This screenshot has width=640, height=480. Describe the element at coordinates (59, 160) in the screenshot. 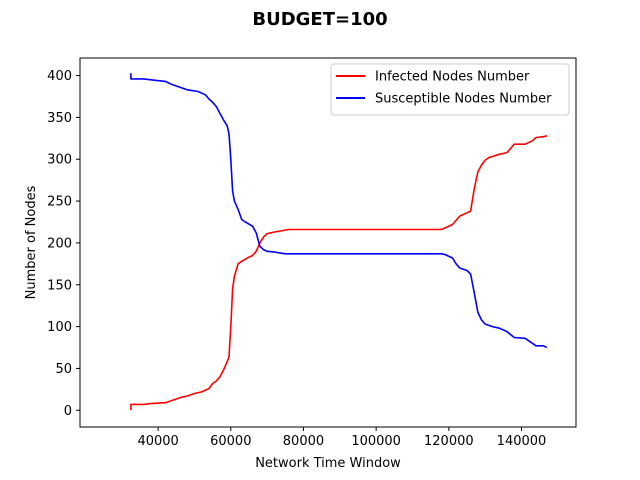

I see `y-tick-label: 300` at that location.